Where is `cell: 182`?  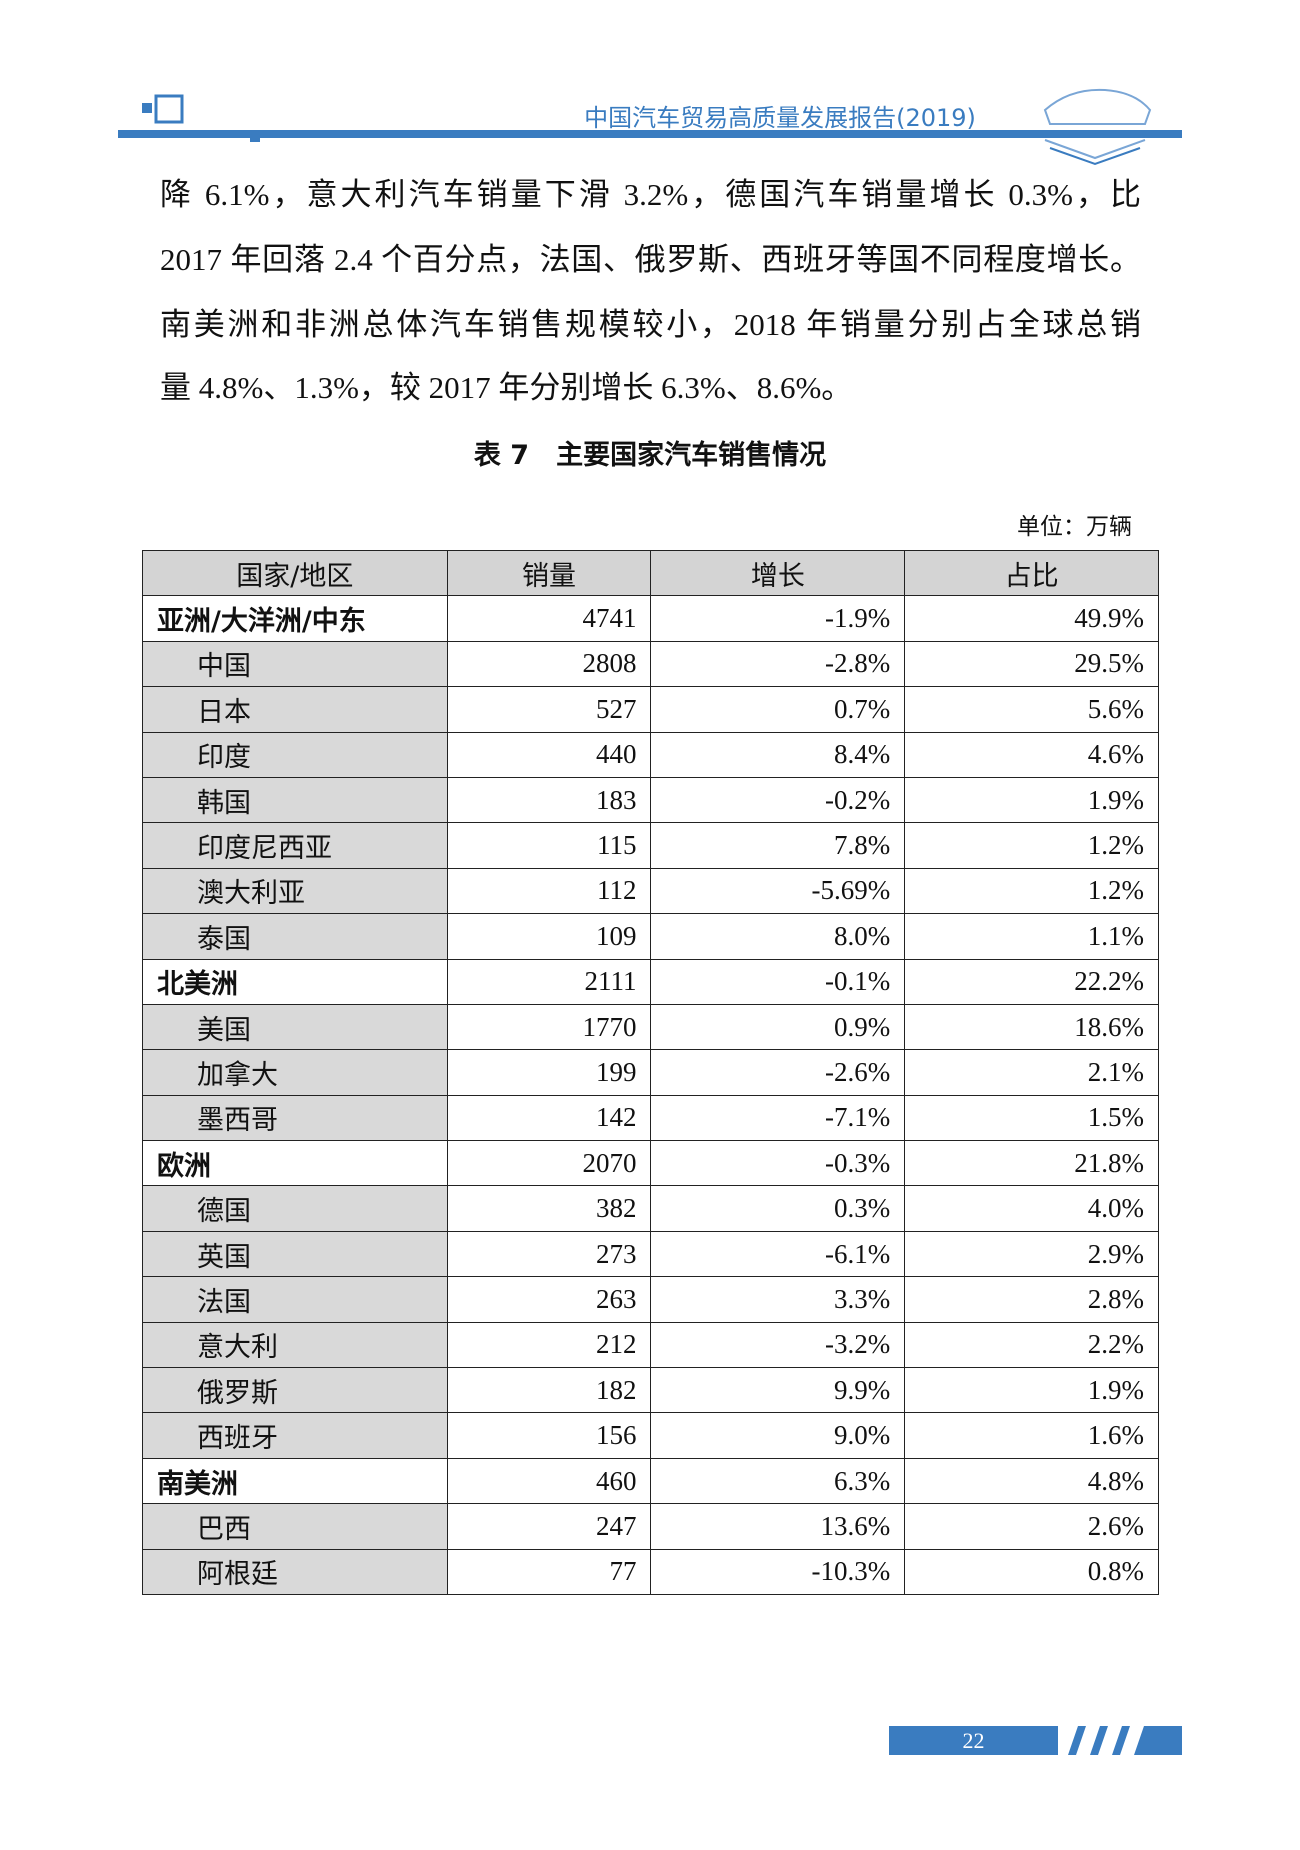 cell: 182 is located at coordinates (549, 1390).